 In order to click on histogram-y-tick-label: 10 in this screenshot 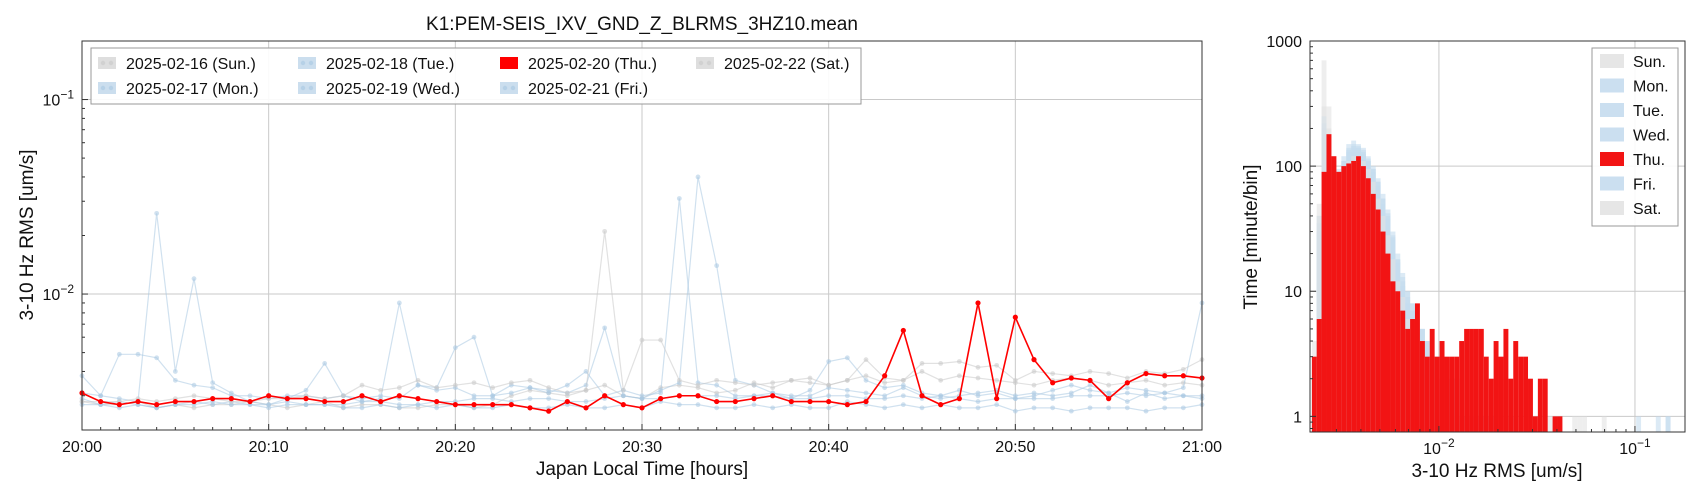, I will do `click(1293, 292)`.